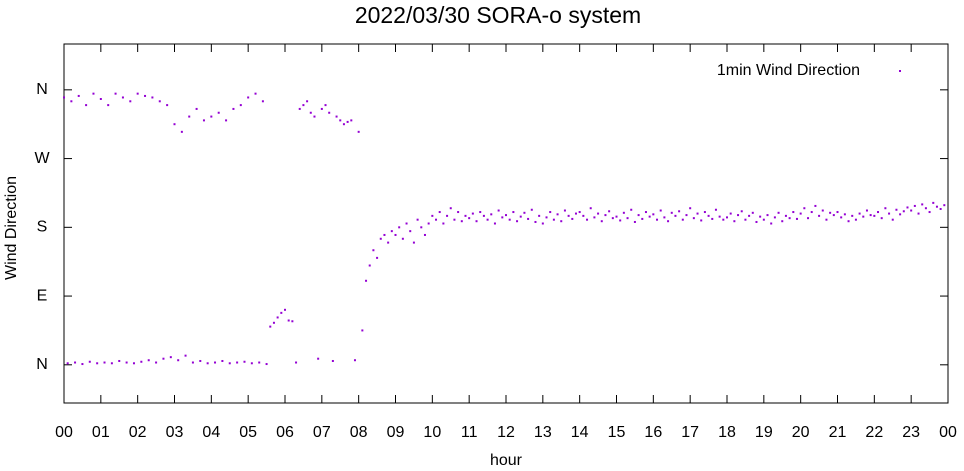  I want to click on x-tick-label: 22, so click(874, 432).